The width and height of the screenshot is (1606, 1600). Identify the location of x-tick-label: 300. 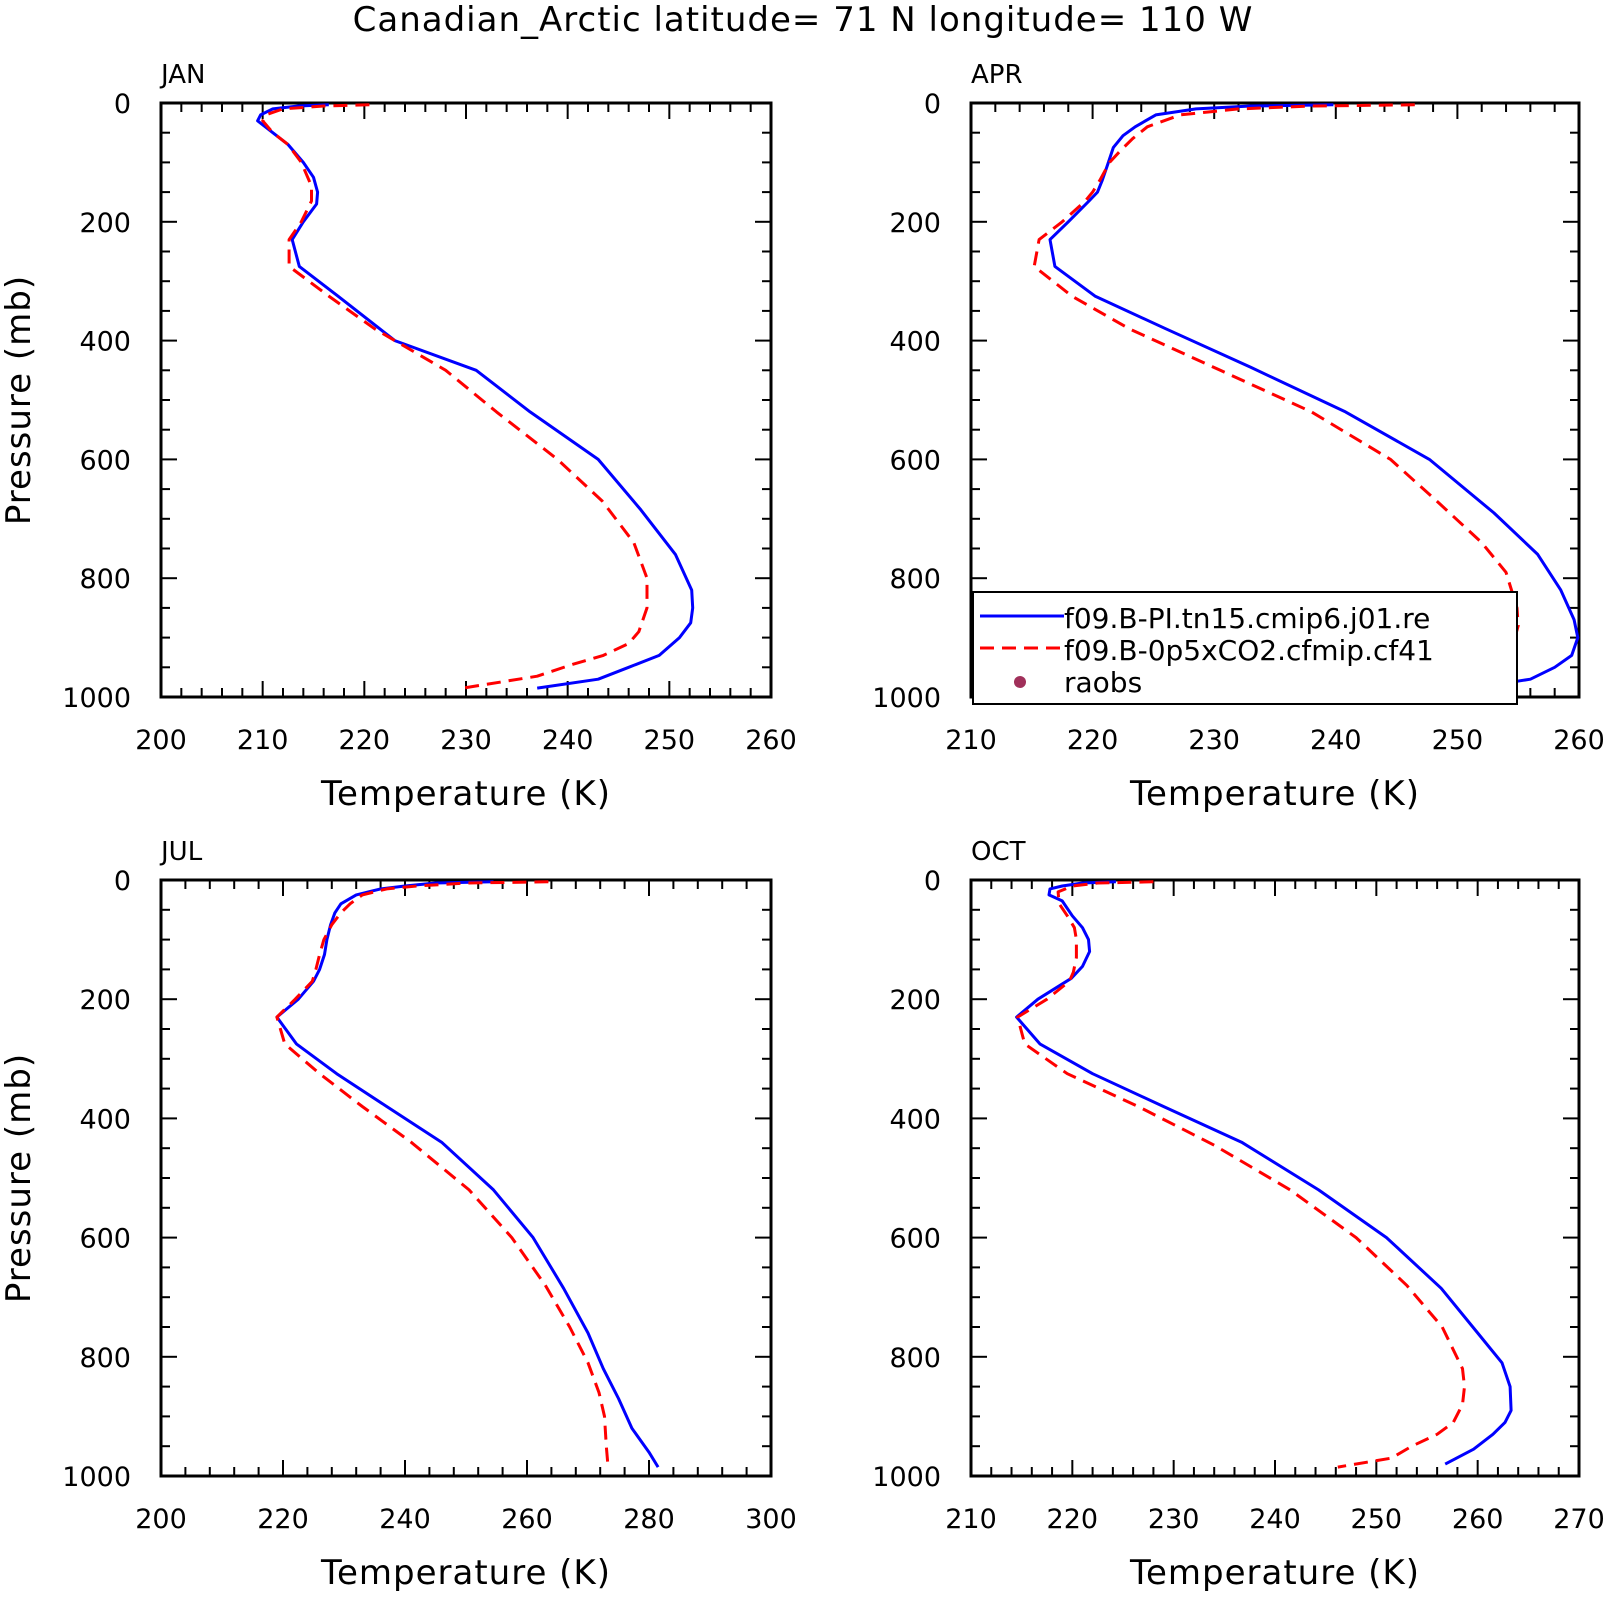
(771, 1519).